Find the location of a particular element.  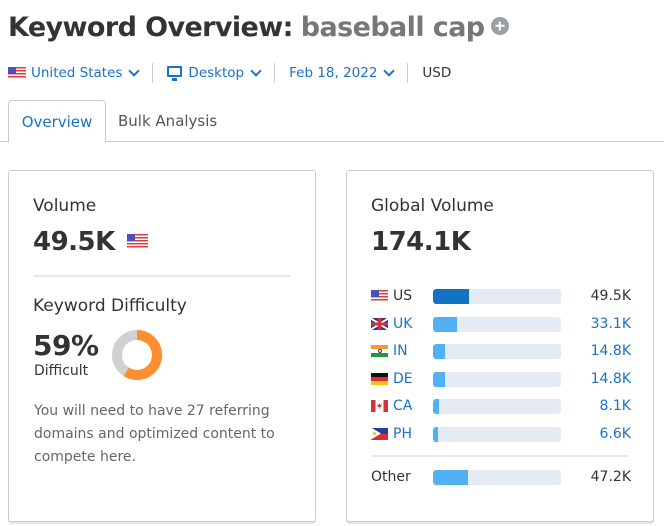

country-volume: 6.6K is located at coordinates (615, 433).